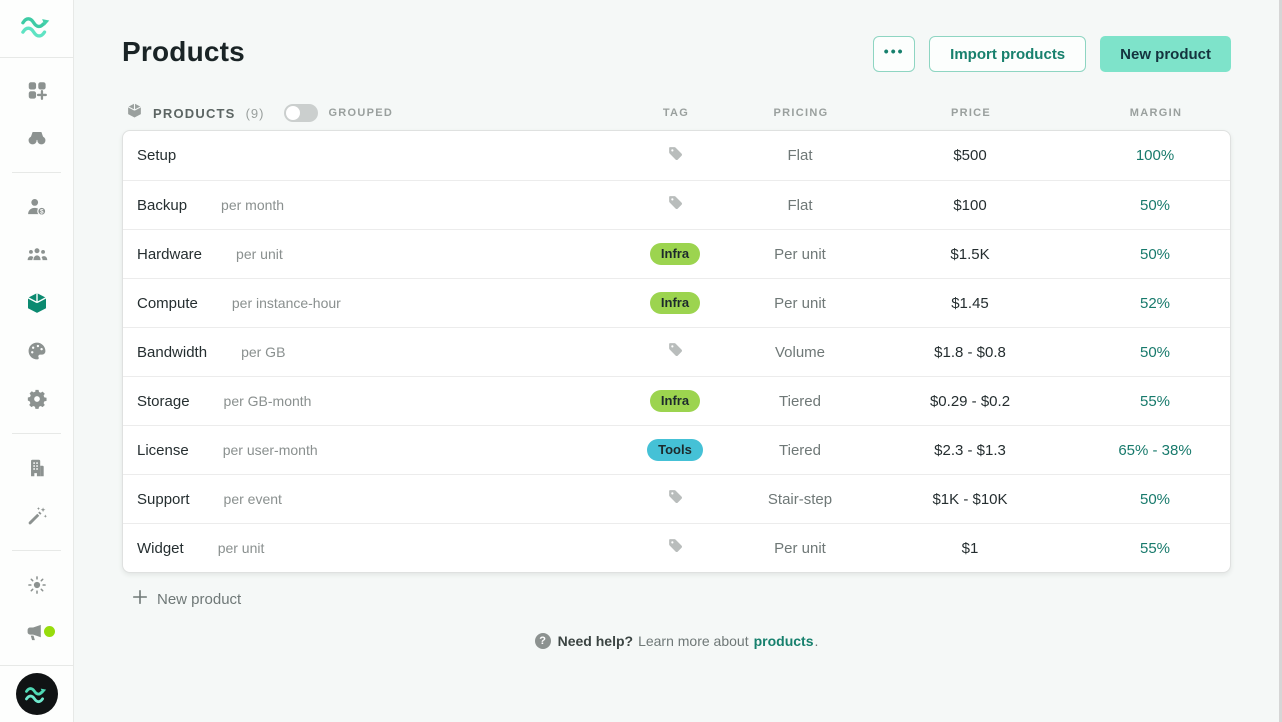 The height and width of the screenshot is (722, 1282). I want to click on product-name: Setup, so click(157, 155).